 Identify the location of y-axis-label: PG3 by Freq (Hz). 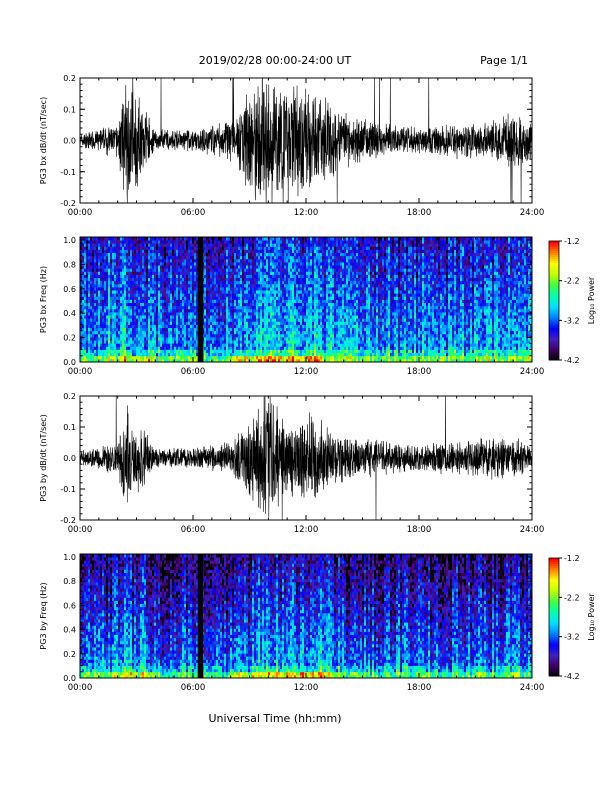
(43, 615).